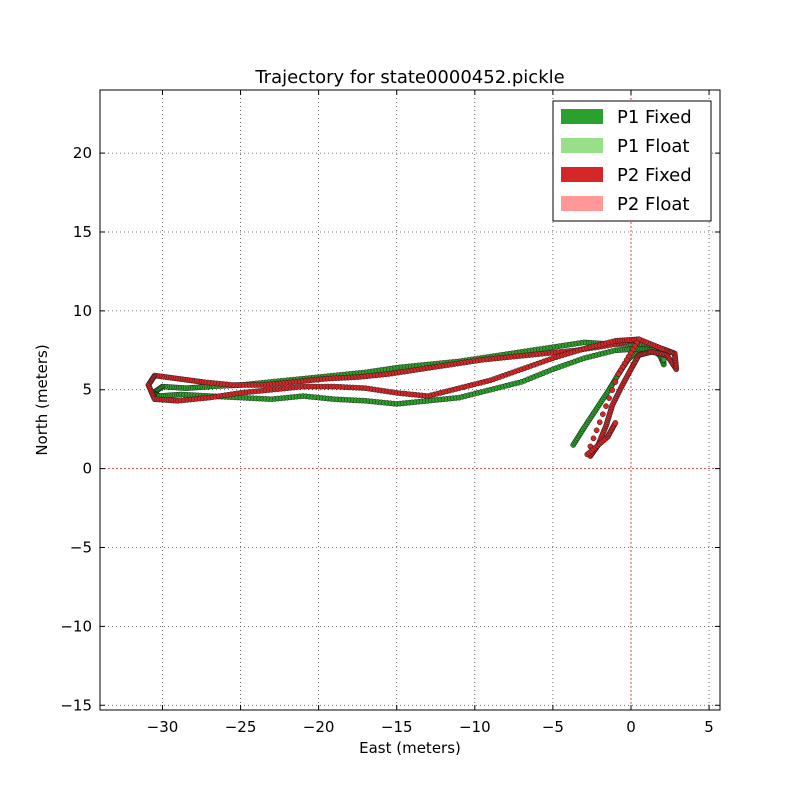 The width and height of the screenshot is (800, 800). What do you see at coordinates (42, 399) in the screenshot?
I see `y-axis-label: North (meters)` at bounding box center [42, 399].